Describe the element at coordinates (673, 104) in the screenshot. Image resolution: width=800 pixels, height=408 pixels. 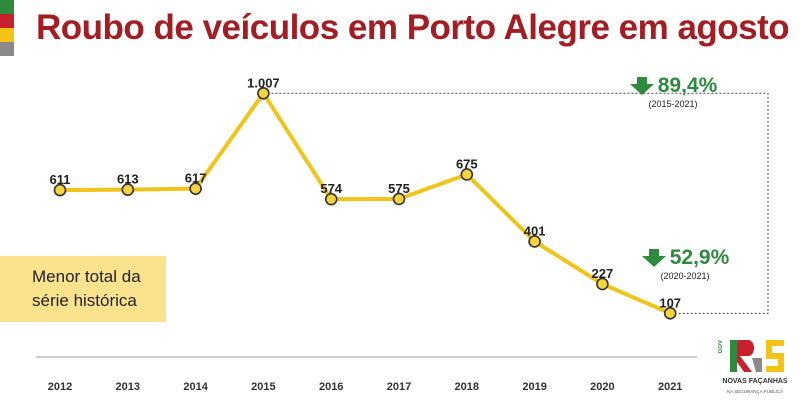
I see `callout-period: (2015-2021)` at that location.